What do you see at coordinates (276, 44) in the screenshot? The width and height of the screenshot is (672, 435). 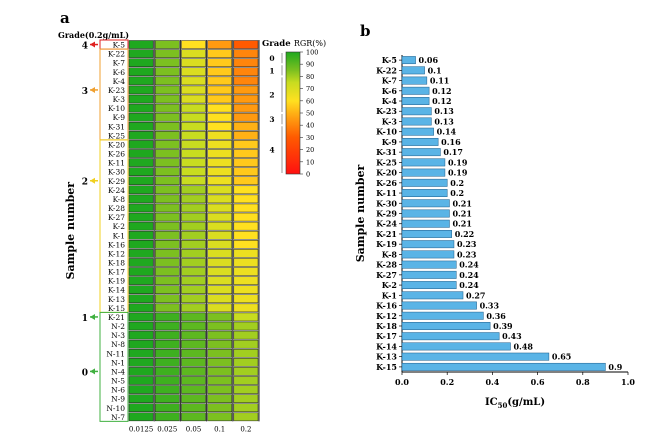 I see `legend-grade-title: Grade` at bounding box center [276, 44].